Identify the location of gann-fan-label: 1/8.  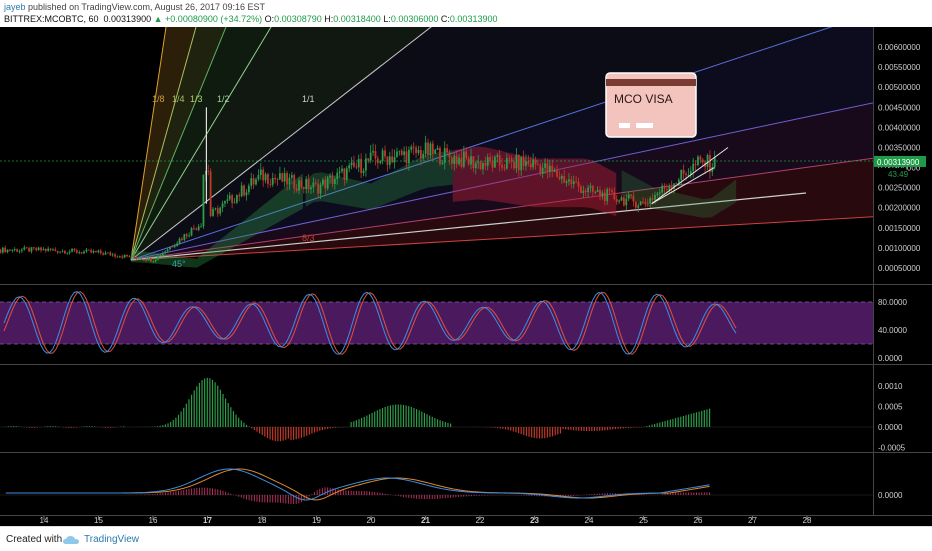
(158, 99).